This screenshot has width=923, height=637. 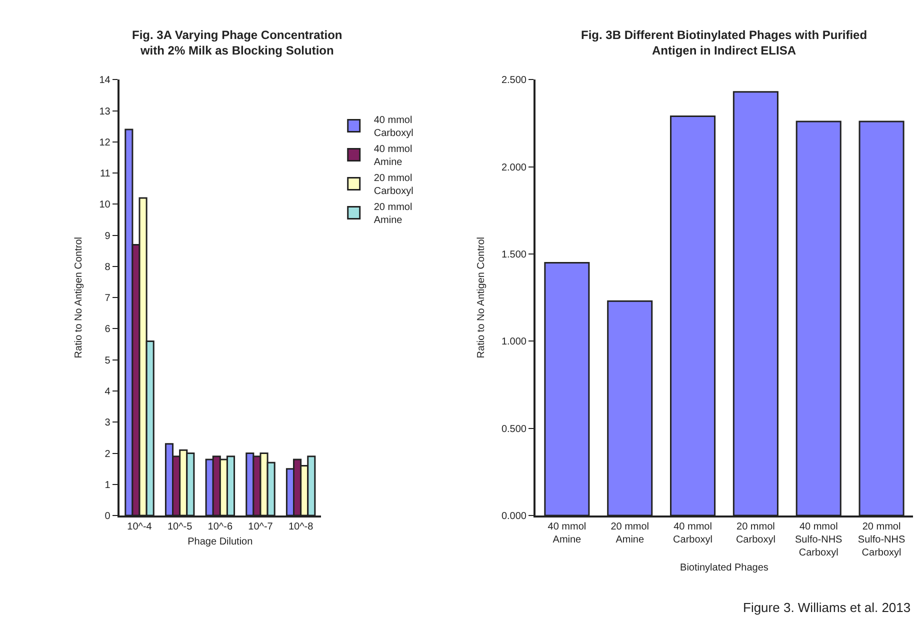 I want to click on y-tick-label: 1.500, so click(x=514, y=255).